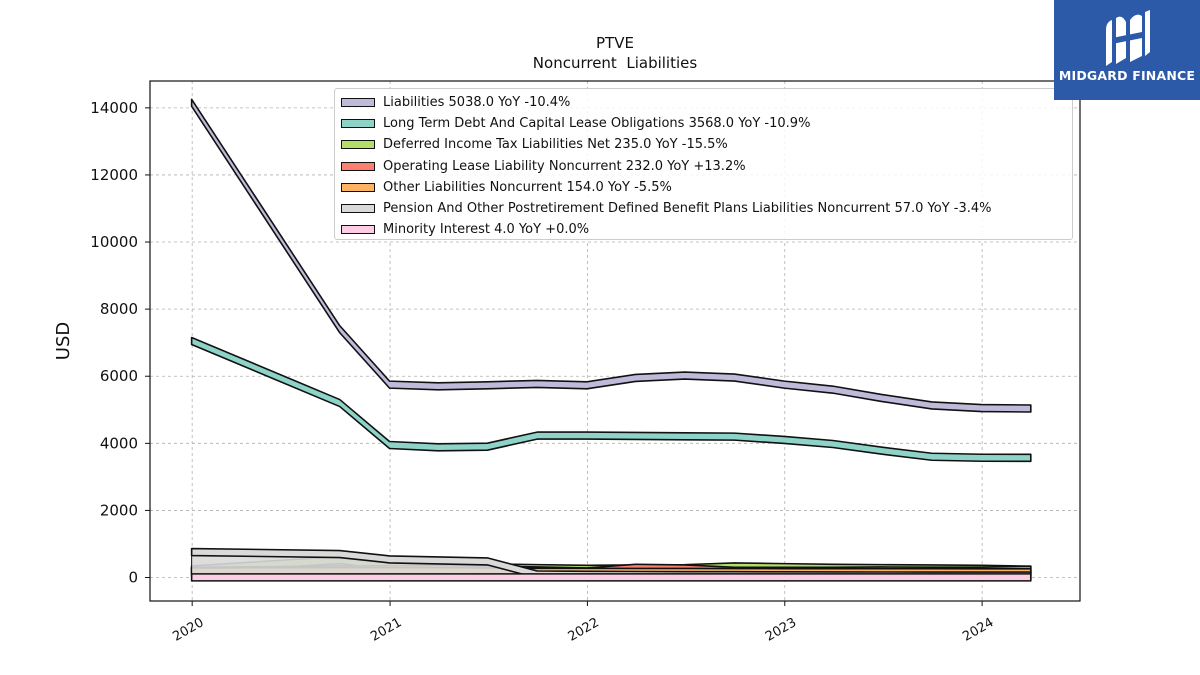 Image resolution: width=1200 pixels, height=675 pixels. Describe the element at coordinates (119, 443) in the screenshot. I see `y-tick-label: 4000` at that location.